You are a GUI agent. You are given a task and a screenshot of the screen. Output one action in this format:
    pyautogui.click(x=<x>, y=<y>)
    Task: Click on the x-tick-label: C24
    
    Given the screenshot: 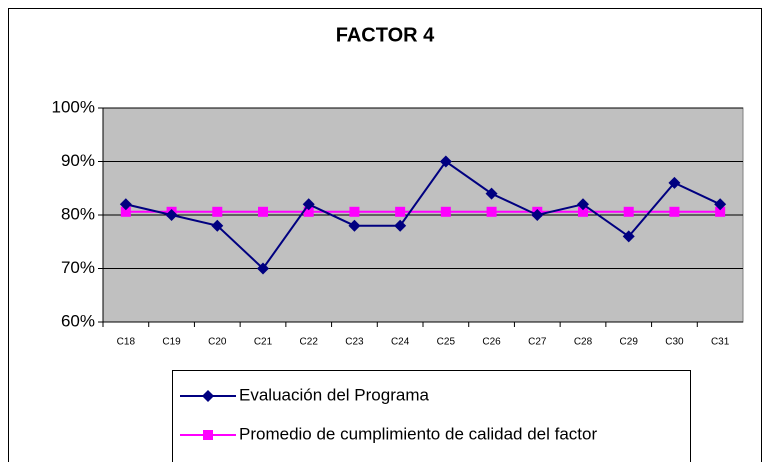 What is the action you would take?
    pyautogui.click(x=400, y=342)
    